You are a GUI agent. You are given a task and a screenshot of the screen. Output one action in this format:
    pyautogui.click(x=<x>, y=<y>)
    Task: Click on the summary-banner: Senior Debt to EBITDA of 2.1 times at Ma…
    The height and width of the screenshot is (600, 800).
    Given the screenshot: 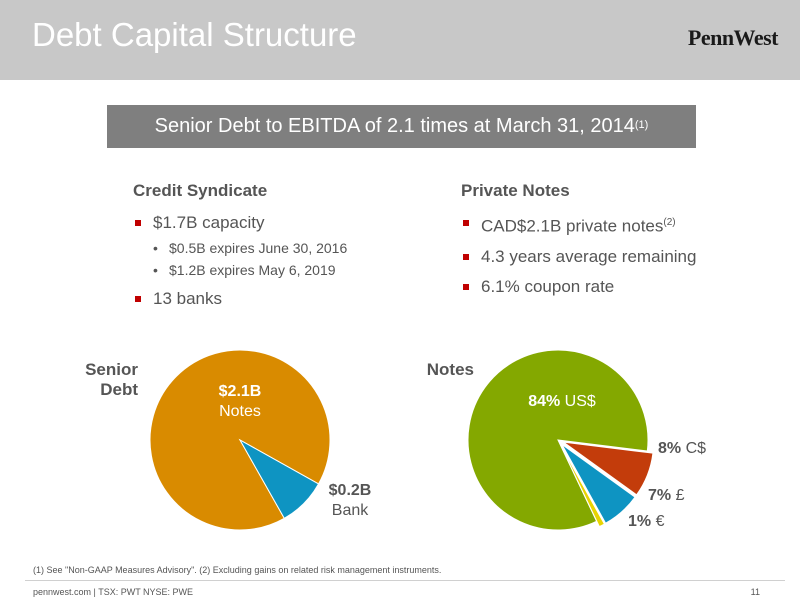 What is the action you would take?
    pyautogui.click(x=401, y=126)
    